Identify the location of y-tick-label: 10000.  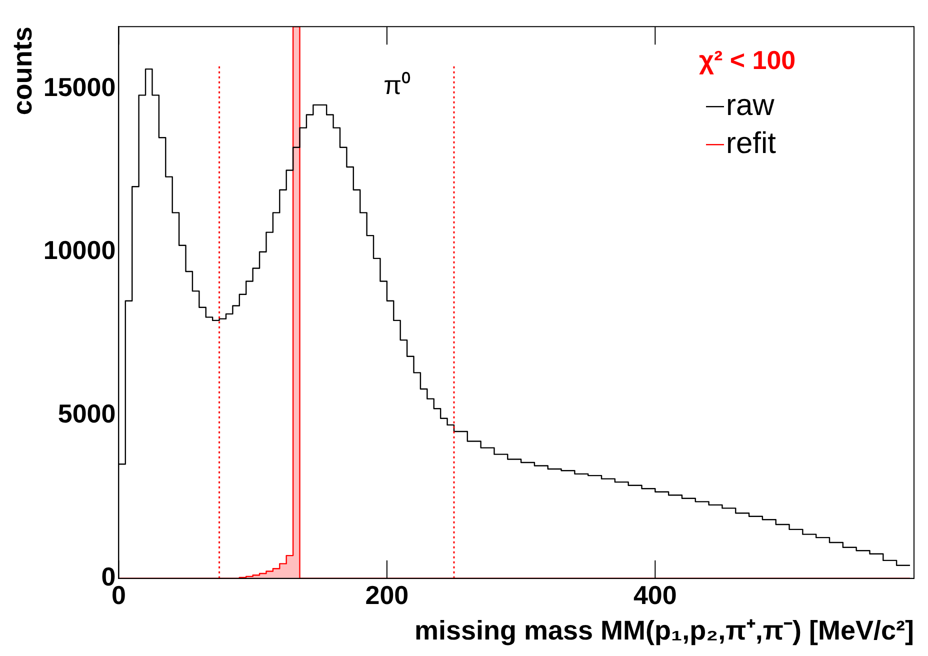
(79, 250).